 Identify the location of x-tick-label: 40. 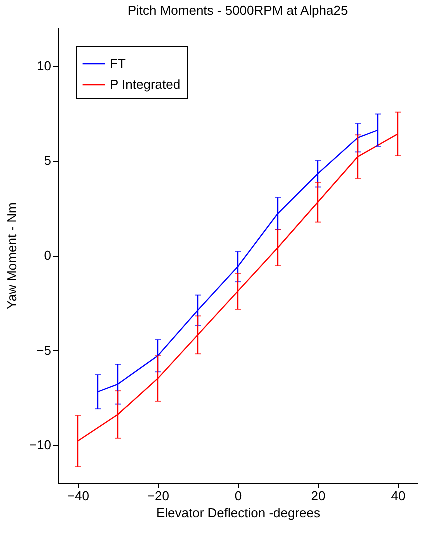
(398, 496).